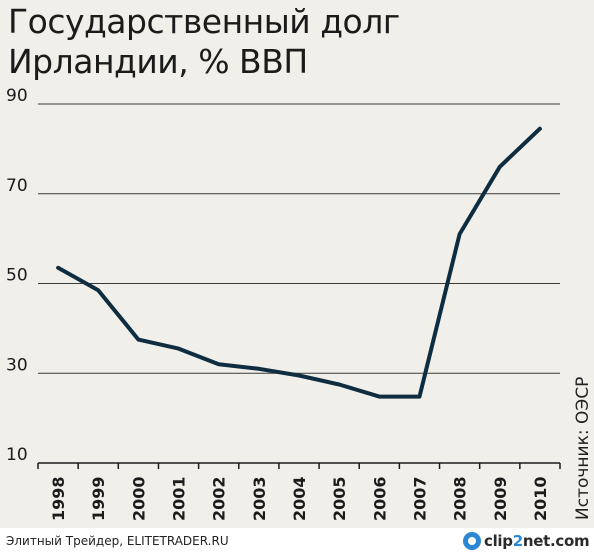 This screenshot has height=553, width=594. What do you see at coordinates (517, 540) in the screenshot?
I see `logo-text-num: 2` at bounding box center [517, 540].